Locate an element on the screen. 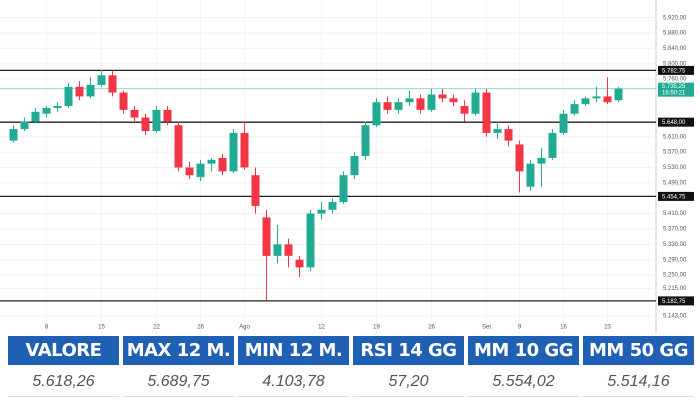 The height and width of the screenshot is (400, 700). table-value: 5.618,26 is located at coordinates (63, 382).